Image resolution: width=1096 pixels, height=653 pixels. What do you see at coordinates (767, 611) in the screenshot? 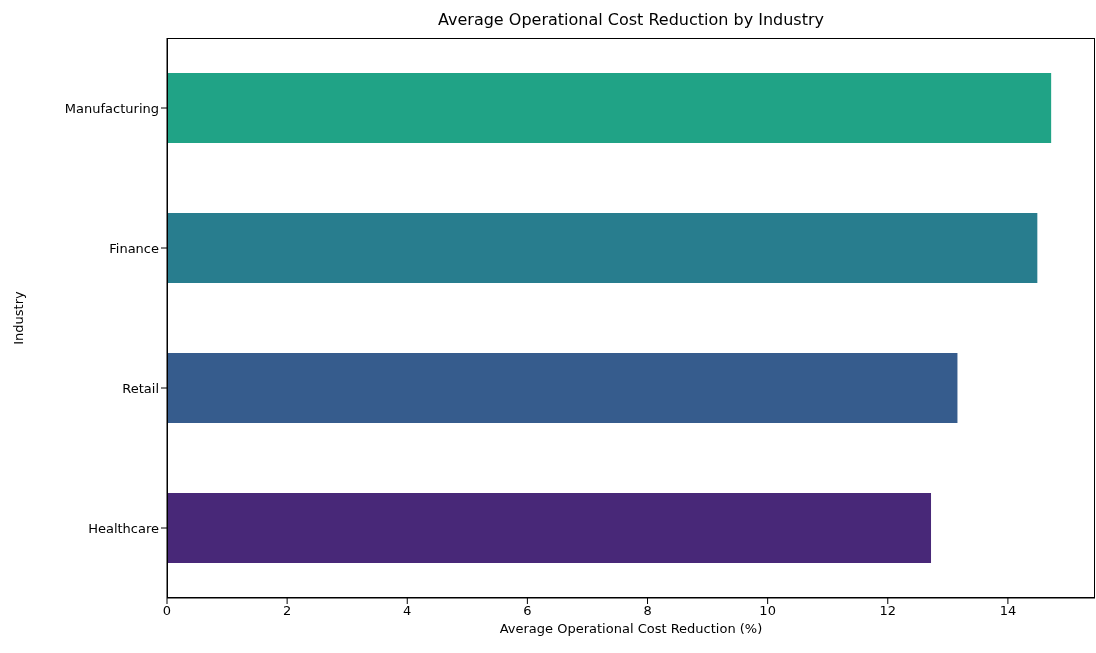
I see `x-tick-label: 10` at bounding box center [767, 611].